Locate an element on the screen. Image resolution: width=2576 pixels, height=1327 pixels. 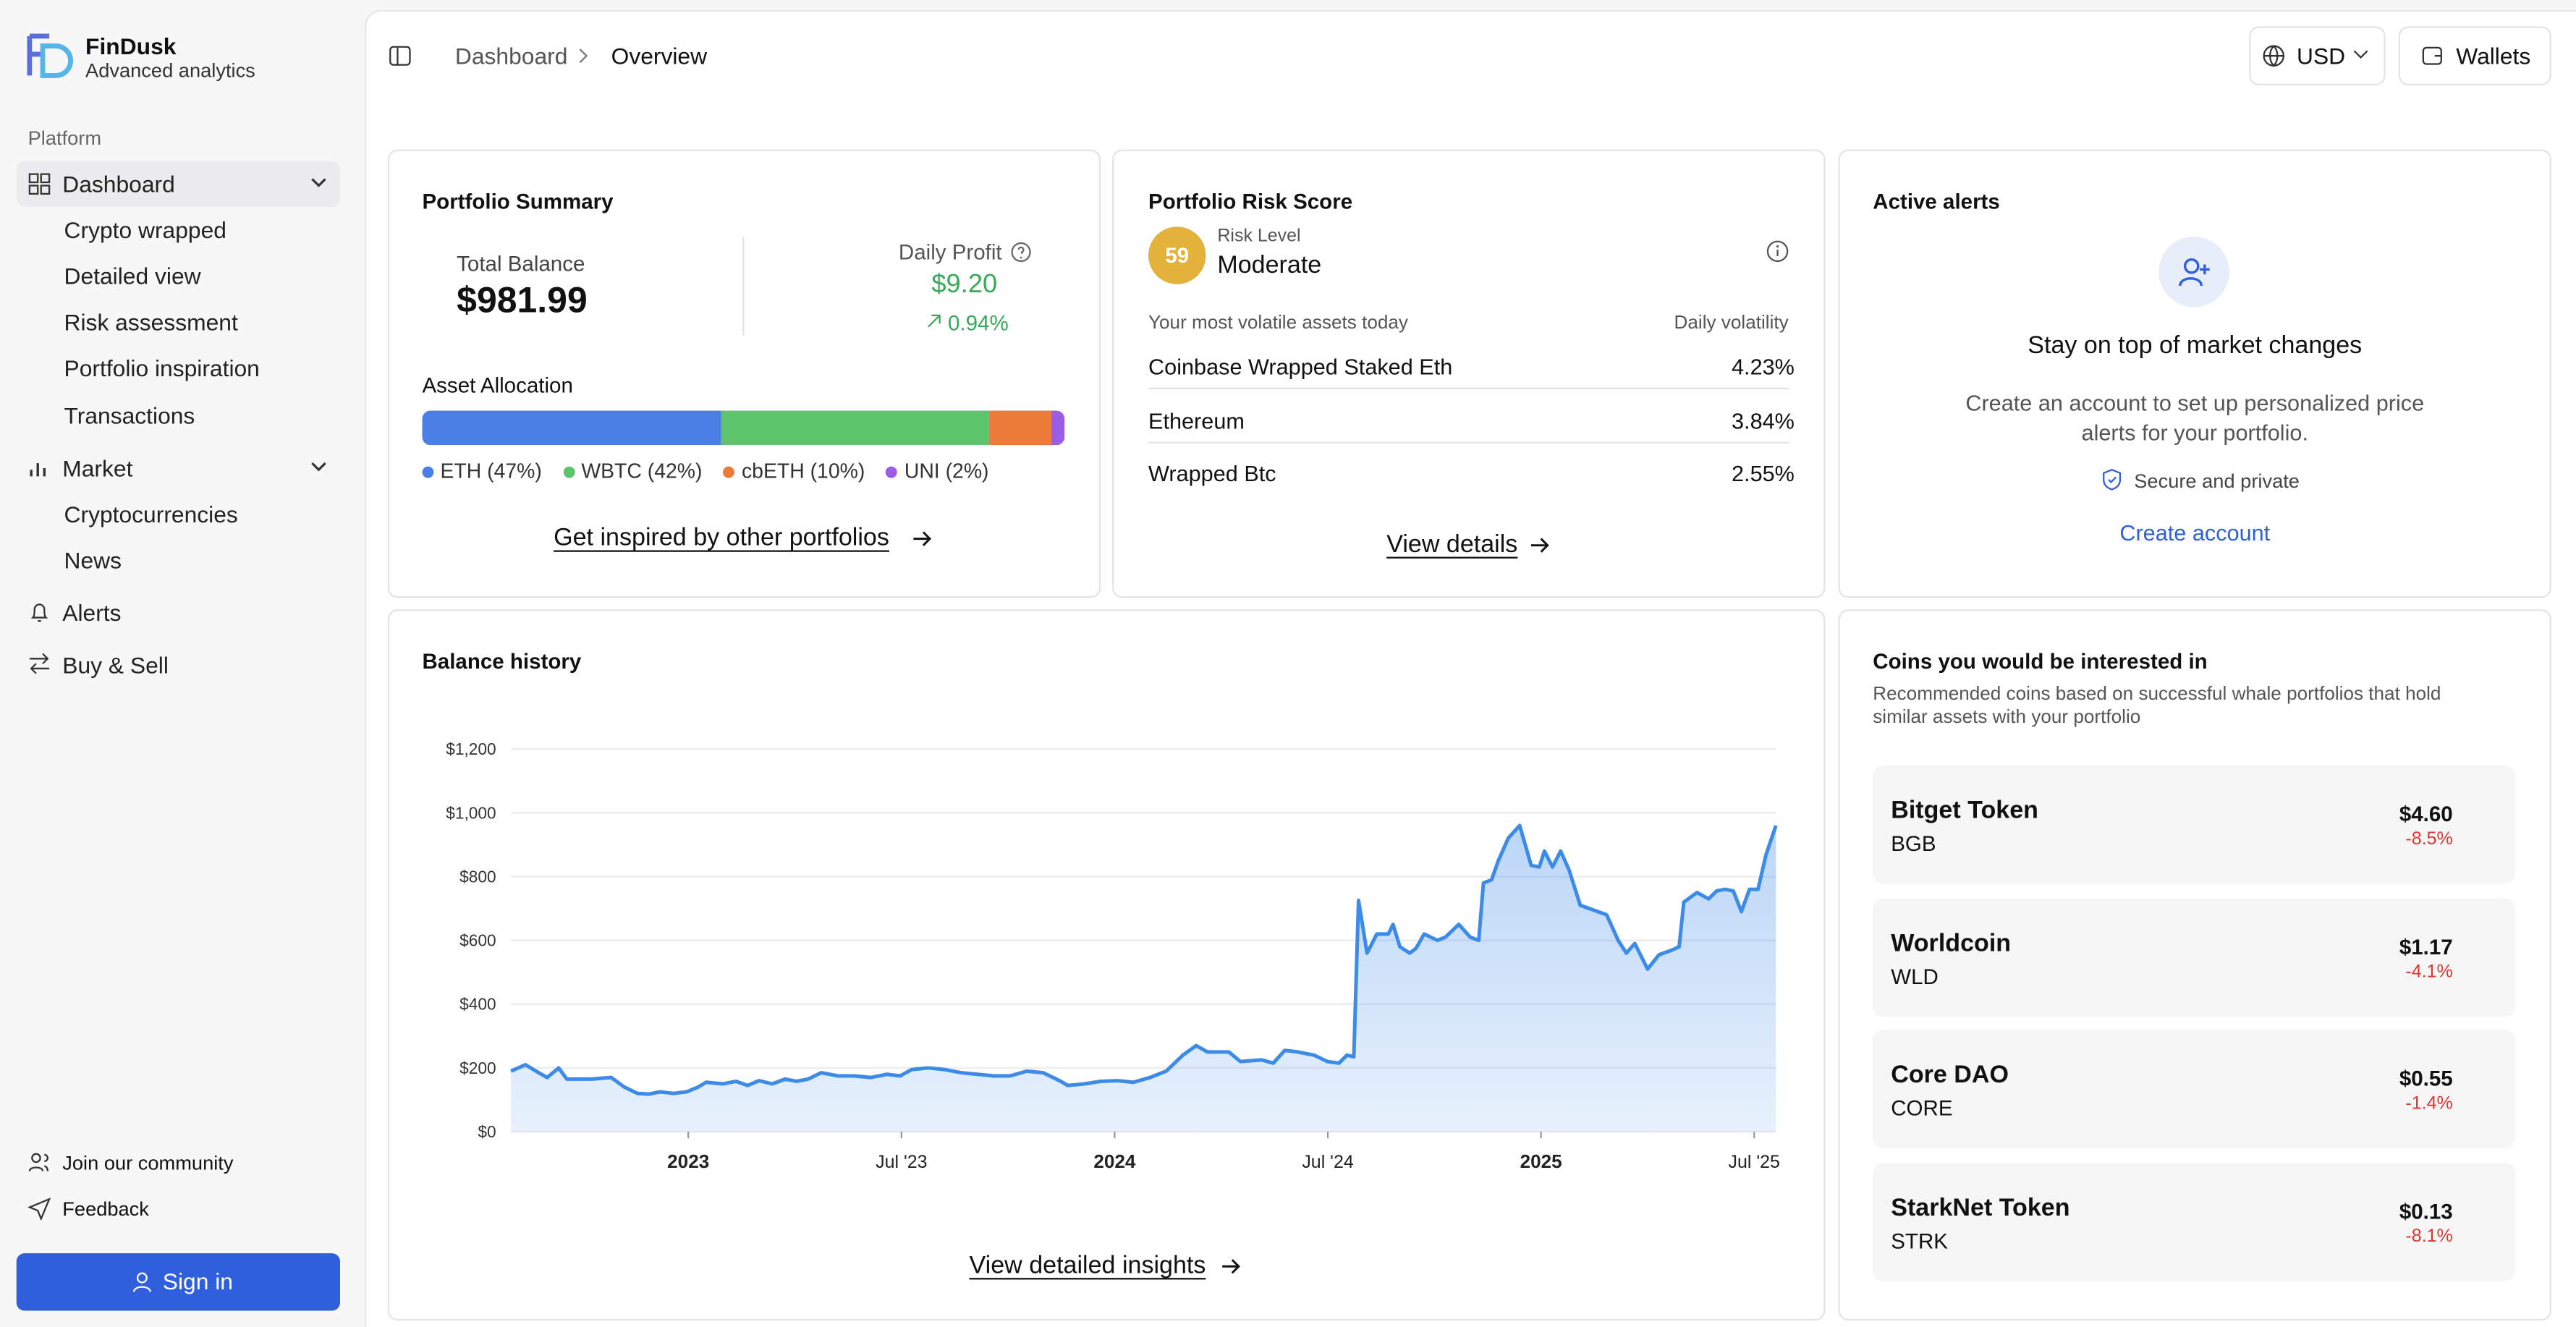
daily-change: 0.94% is located at coordinates (978, 323).